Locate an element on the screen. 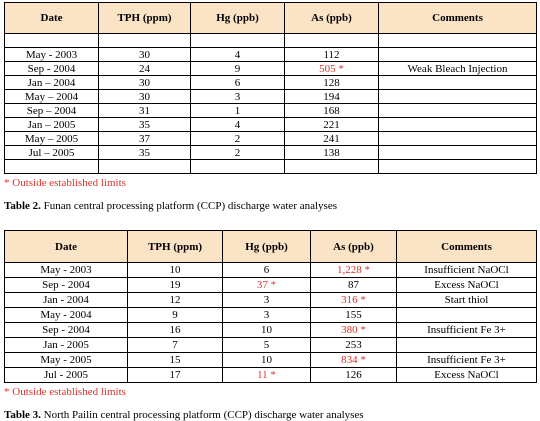 This screenshot has height=421, width=540. cell: Insufficient Fe 3+ is located at coordinates (466, 330).